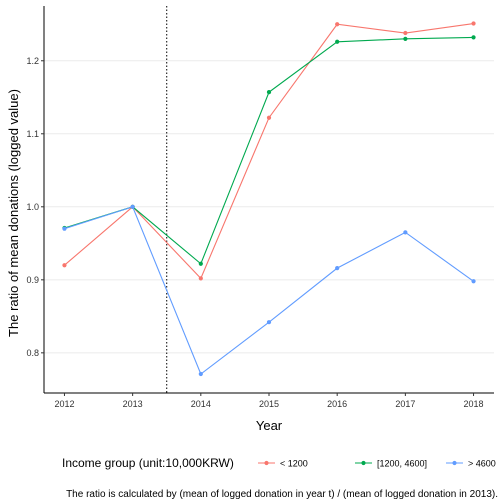 This screenshot has width=504, height=504. Describe the element at coordinates (402, 464) in the screenshot. I see `legend-label: [1200, 4600]` at that location.